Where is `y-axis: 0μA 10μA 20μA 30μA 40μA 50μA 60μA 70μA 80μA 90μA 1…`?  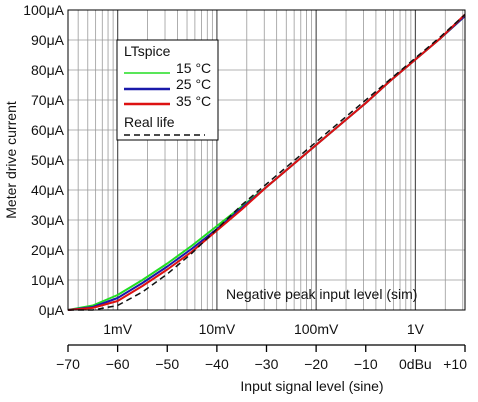
y-axis: 0μA 10μA 20μA 30μA 40μA 50μA 60μA 70μA 80μA 90μA 1… is located at coordinates (43, 160).